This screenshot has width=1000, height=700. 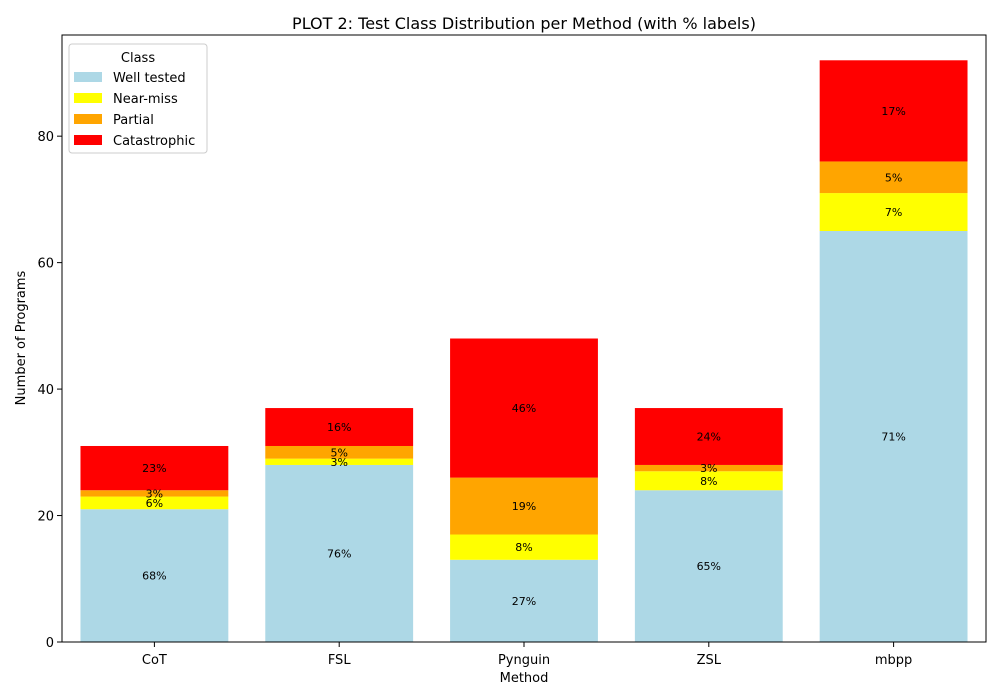 I want to click on bar-near-miss-mbpp, so click(x=893, y=212).